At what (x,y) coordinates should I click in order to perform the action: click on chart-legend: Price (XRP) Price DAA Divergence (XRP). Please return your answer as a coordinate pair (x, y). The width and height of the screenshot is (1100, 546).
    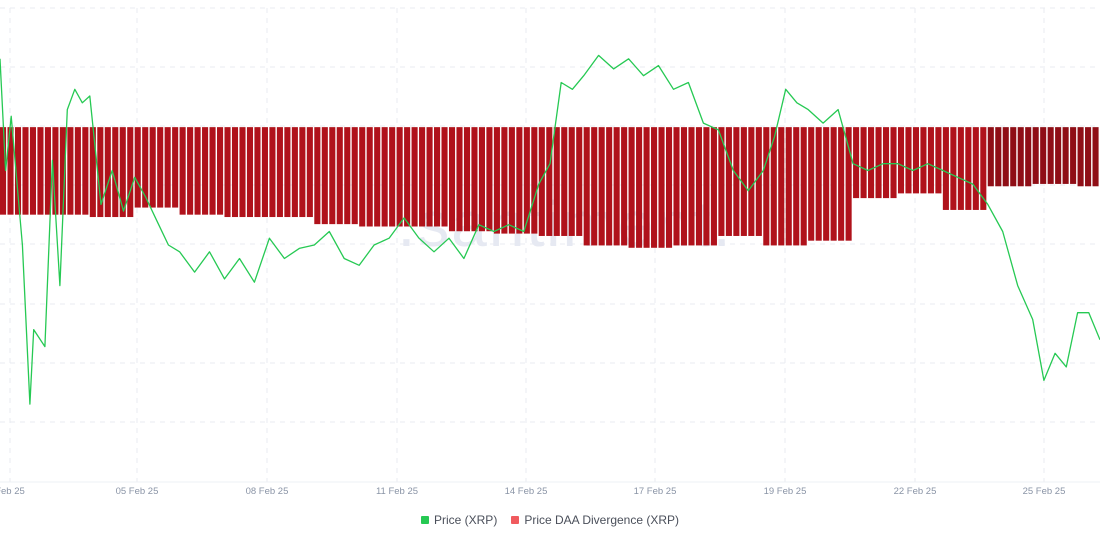
    Looking at the image, I should click on (550, 520).